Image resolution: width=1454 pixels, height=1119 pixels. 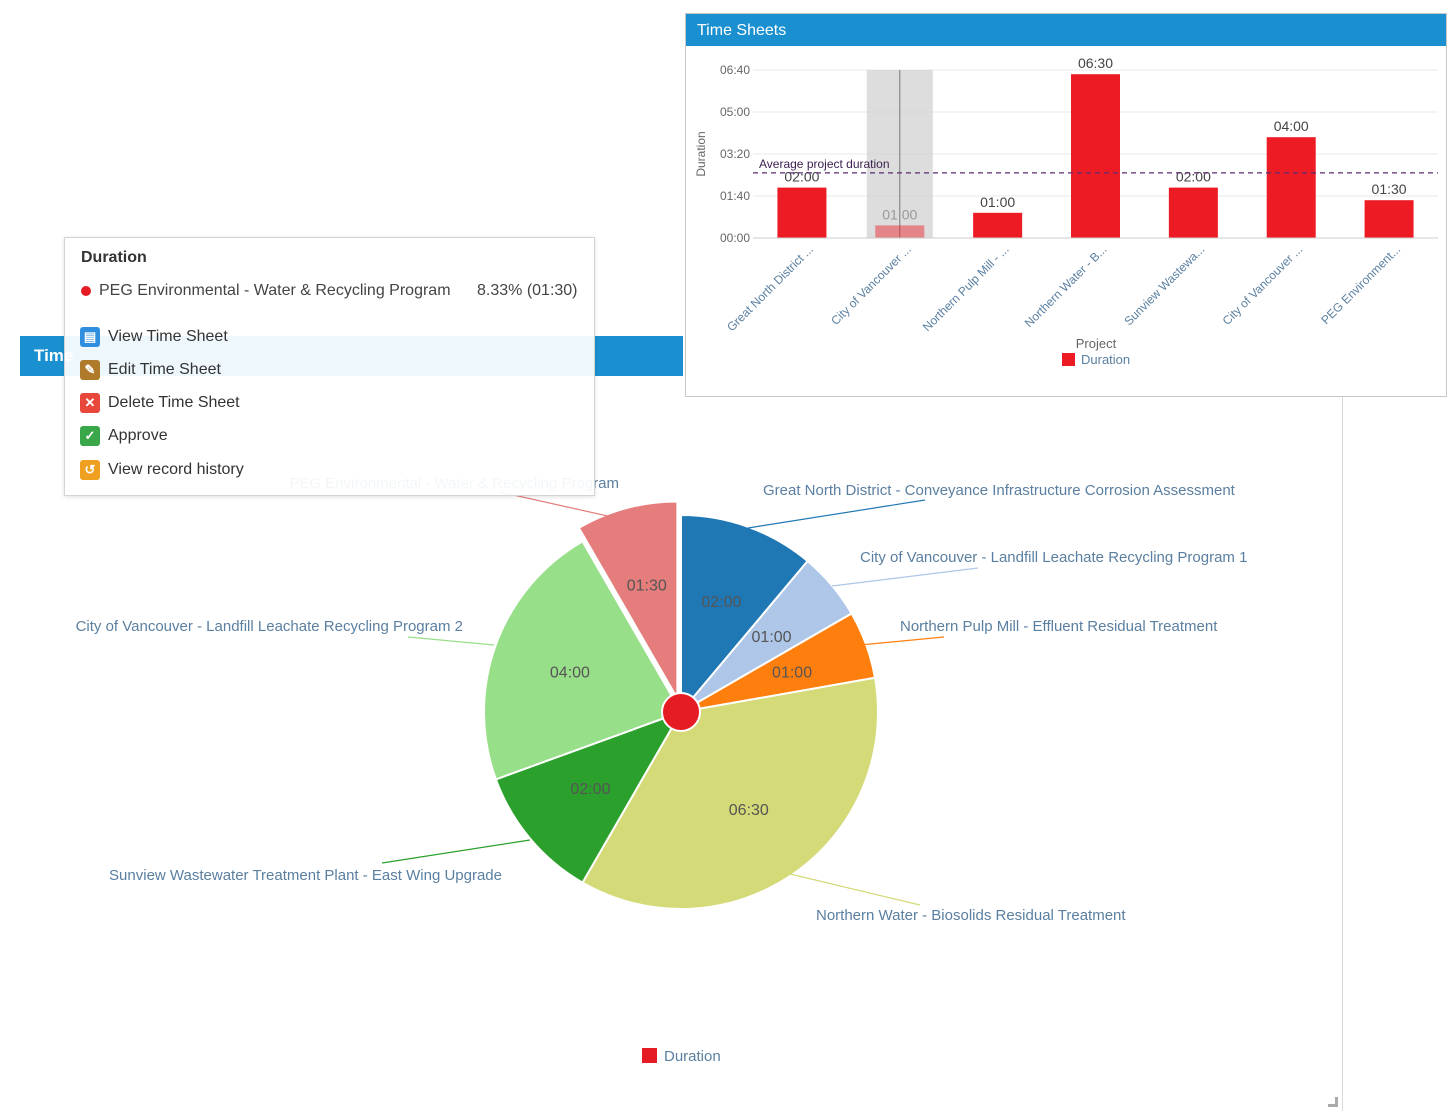 What do you see at coordinates (824, 164) in the screenshot?
I see `average-line-label: Average project duration` at bounding box center [824, 164].